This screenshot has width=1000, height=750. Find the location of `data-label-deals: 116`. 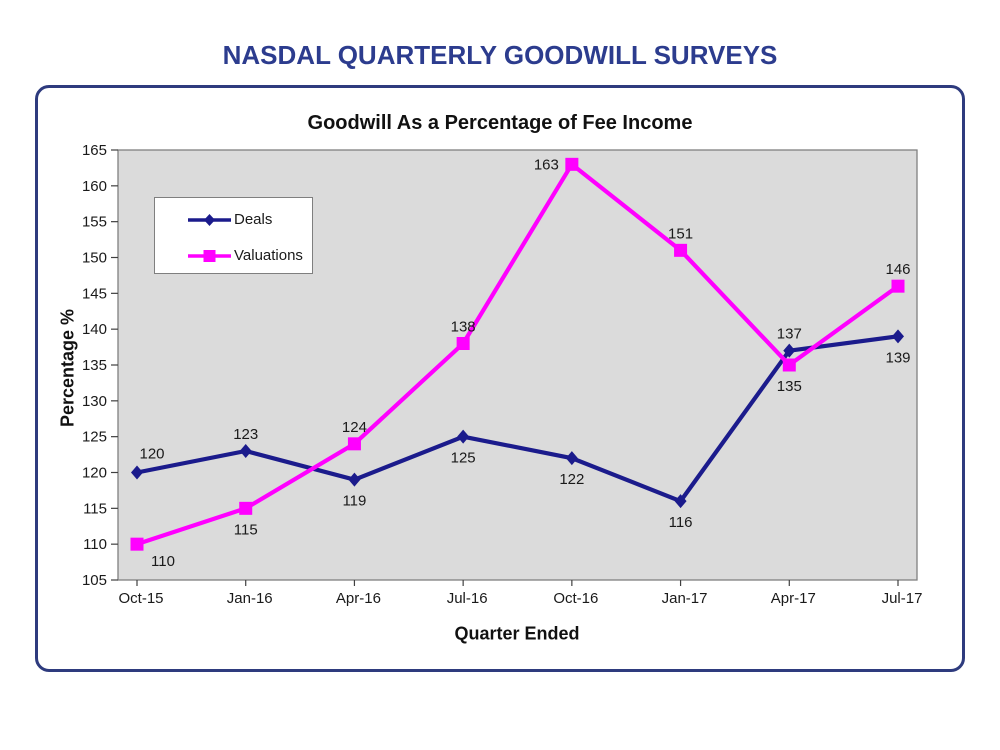

data-label-deals: 116 is located at coordinates (681, 522).